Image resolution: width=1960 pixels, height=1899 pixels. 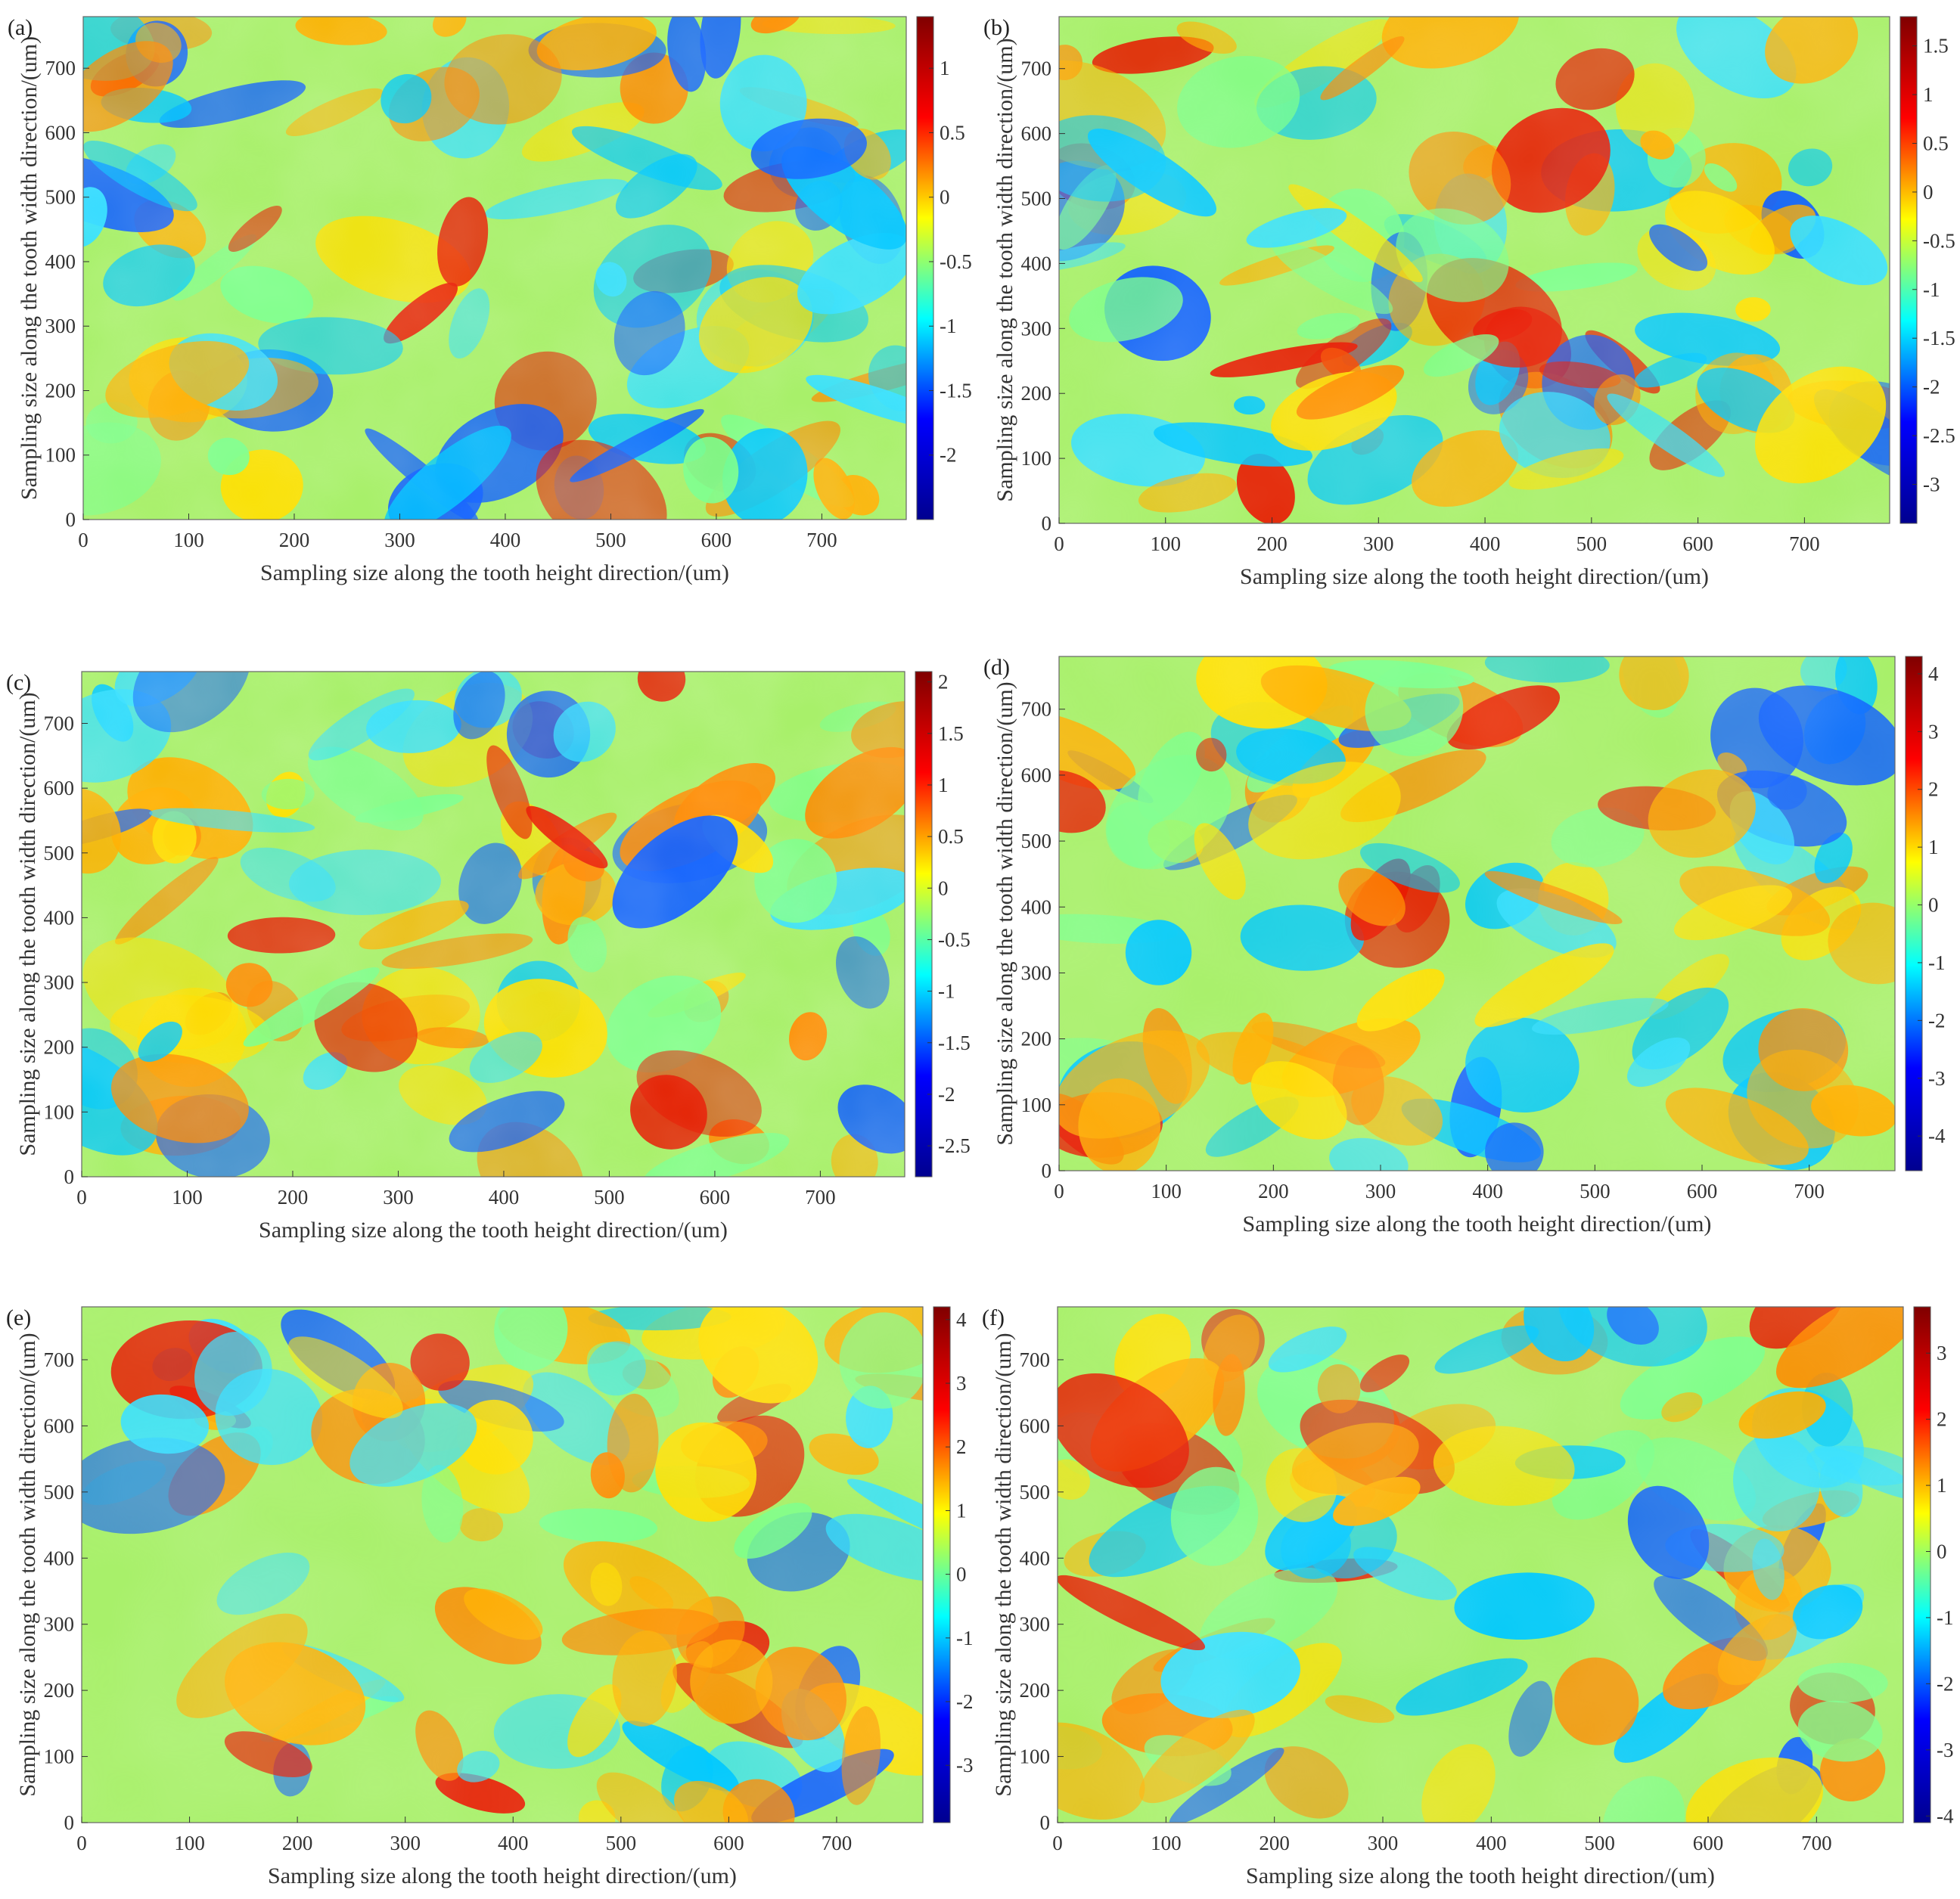 What do you see at coordinates (954, 939) in the screenshot?
I see `colorbar-tick-label: -0.5` at bounding box center [954, 939].